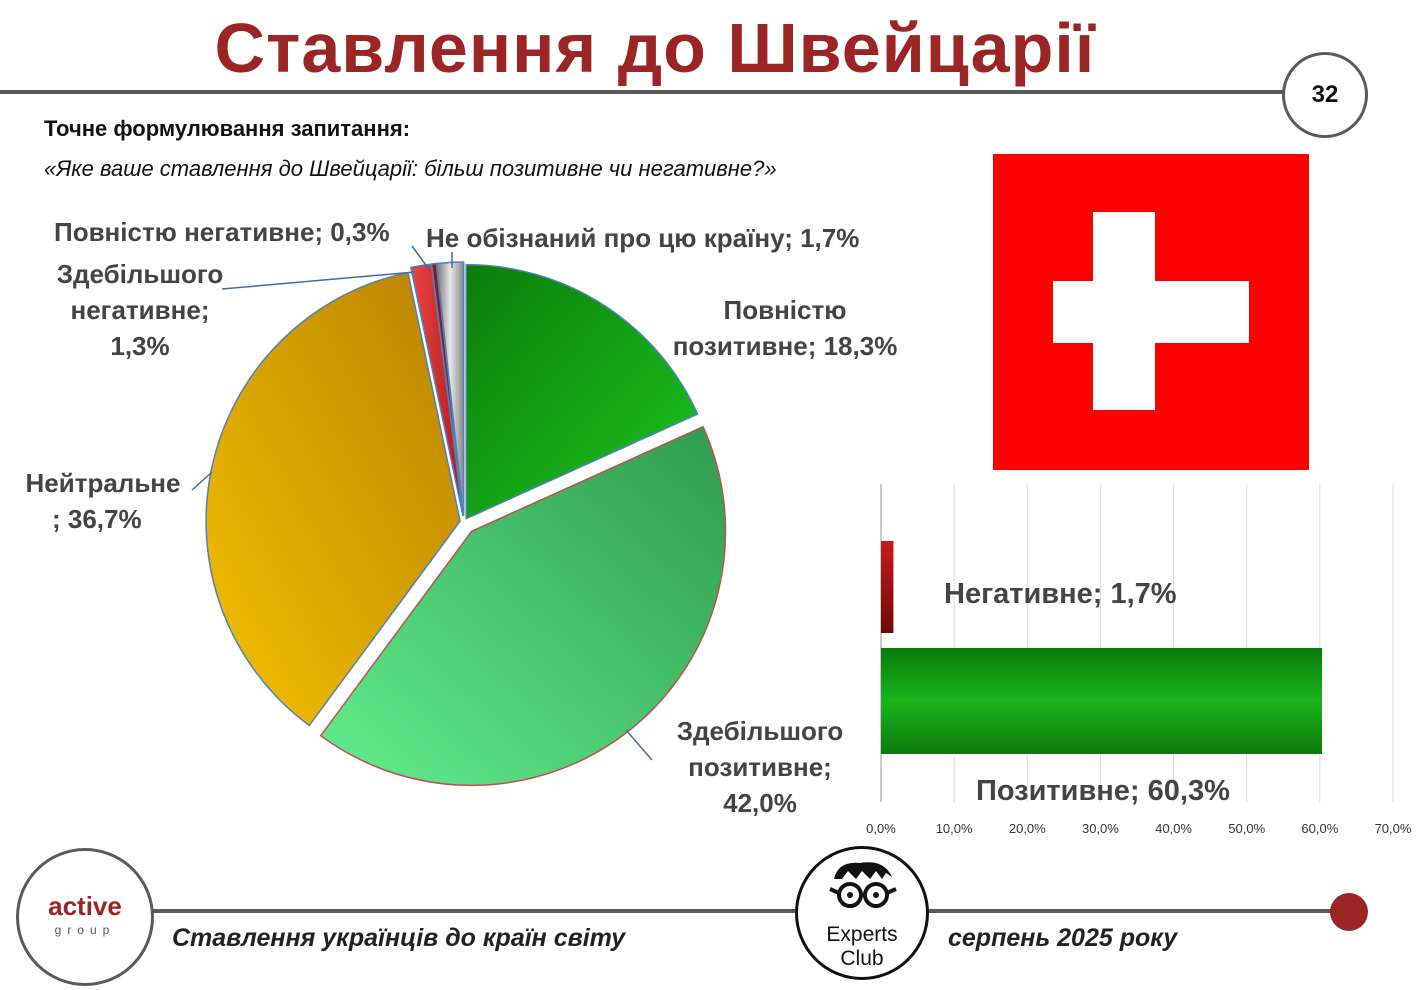  Describe the element at coordinates (760, 803) in the screenshot. I see `label-mostly-positive-line3: 42,0%` at that location.